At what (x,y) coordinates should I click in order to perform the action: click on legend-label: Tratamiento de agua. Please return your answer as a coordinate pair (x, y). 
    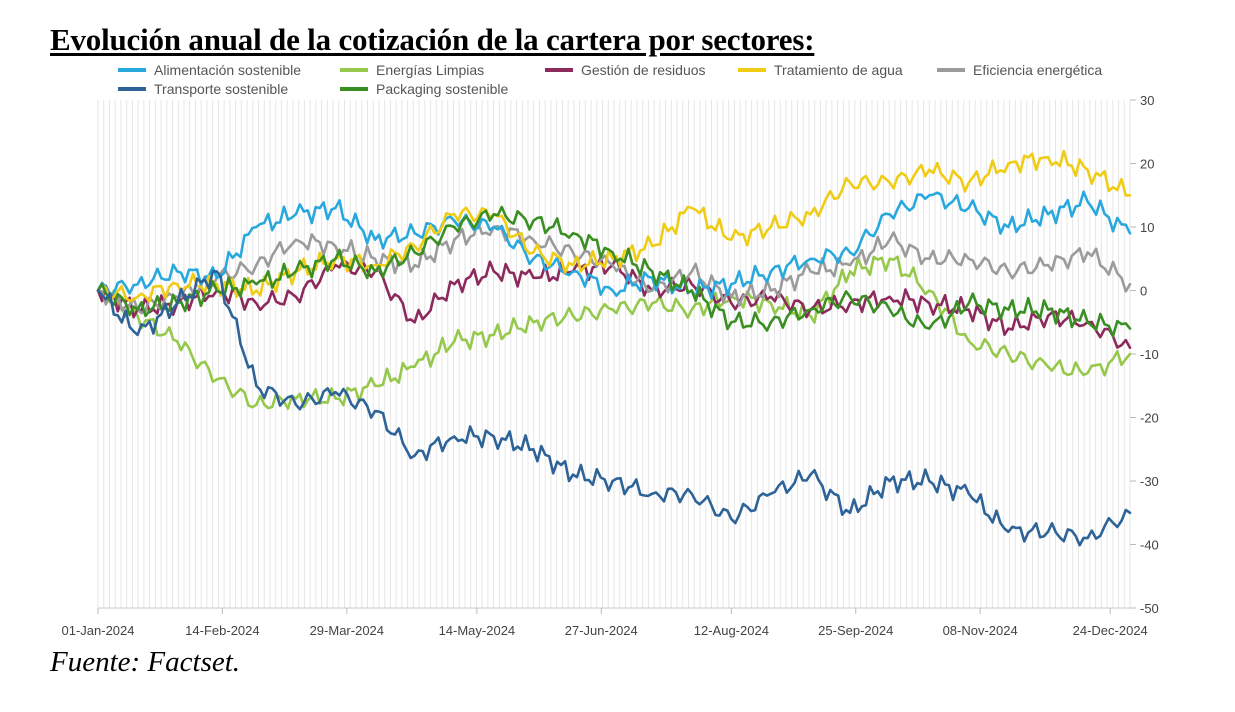
    Looking at the image, I should click on (838, 70).